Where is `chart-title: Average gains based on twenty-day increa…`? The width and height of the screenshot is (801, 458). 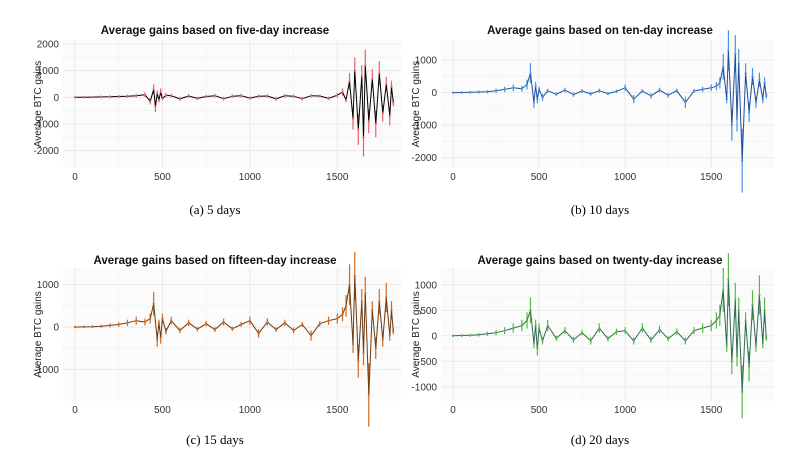 chart-title: Average gains based on twenty-day increa… is located at coordinates (600, 261).